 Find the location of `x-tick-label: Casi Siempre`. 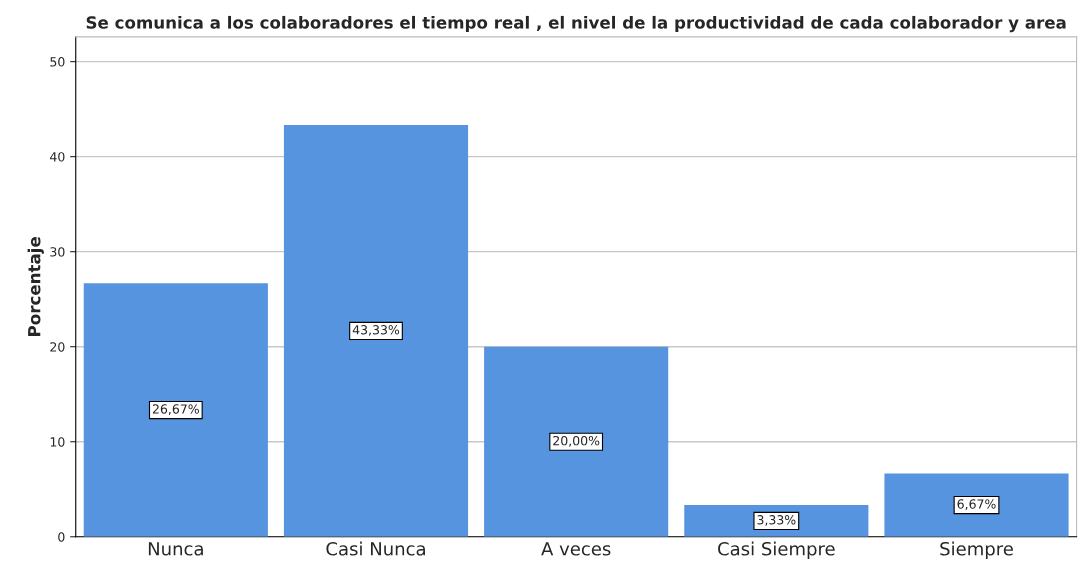

x-tick-label: Casi Siempre is located at coordinates (776, 550).